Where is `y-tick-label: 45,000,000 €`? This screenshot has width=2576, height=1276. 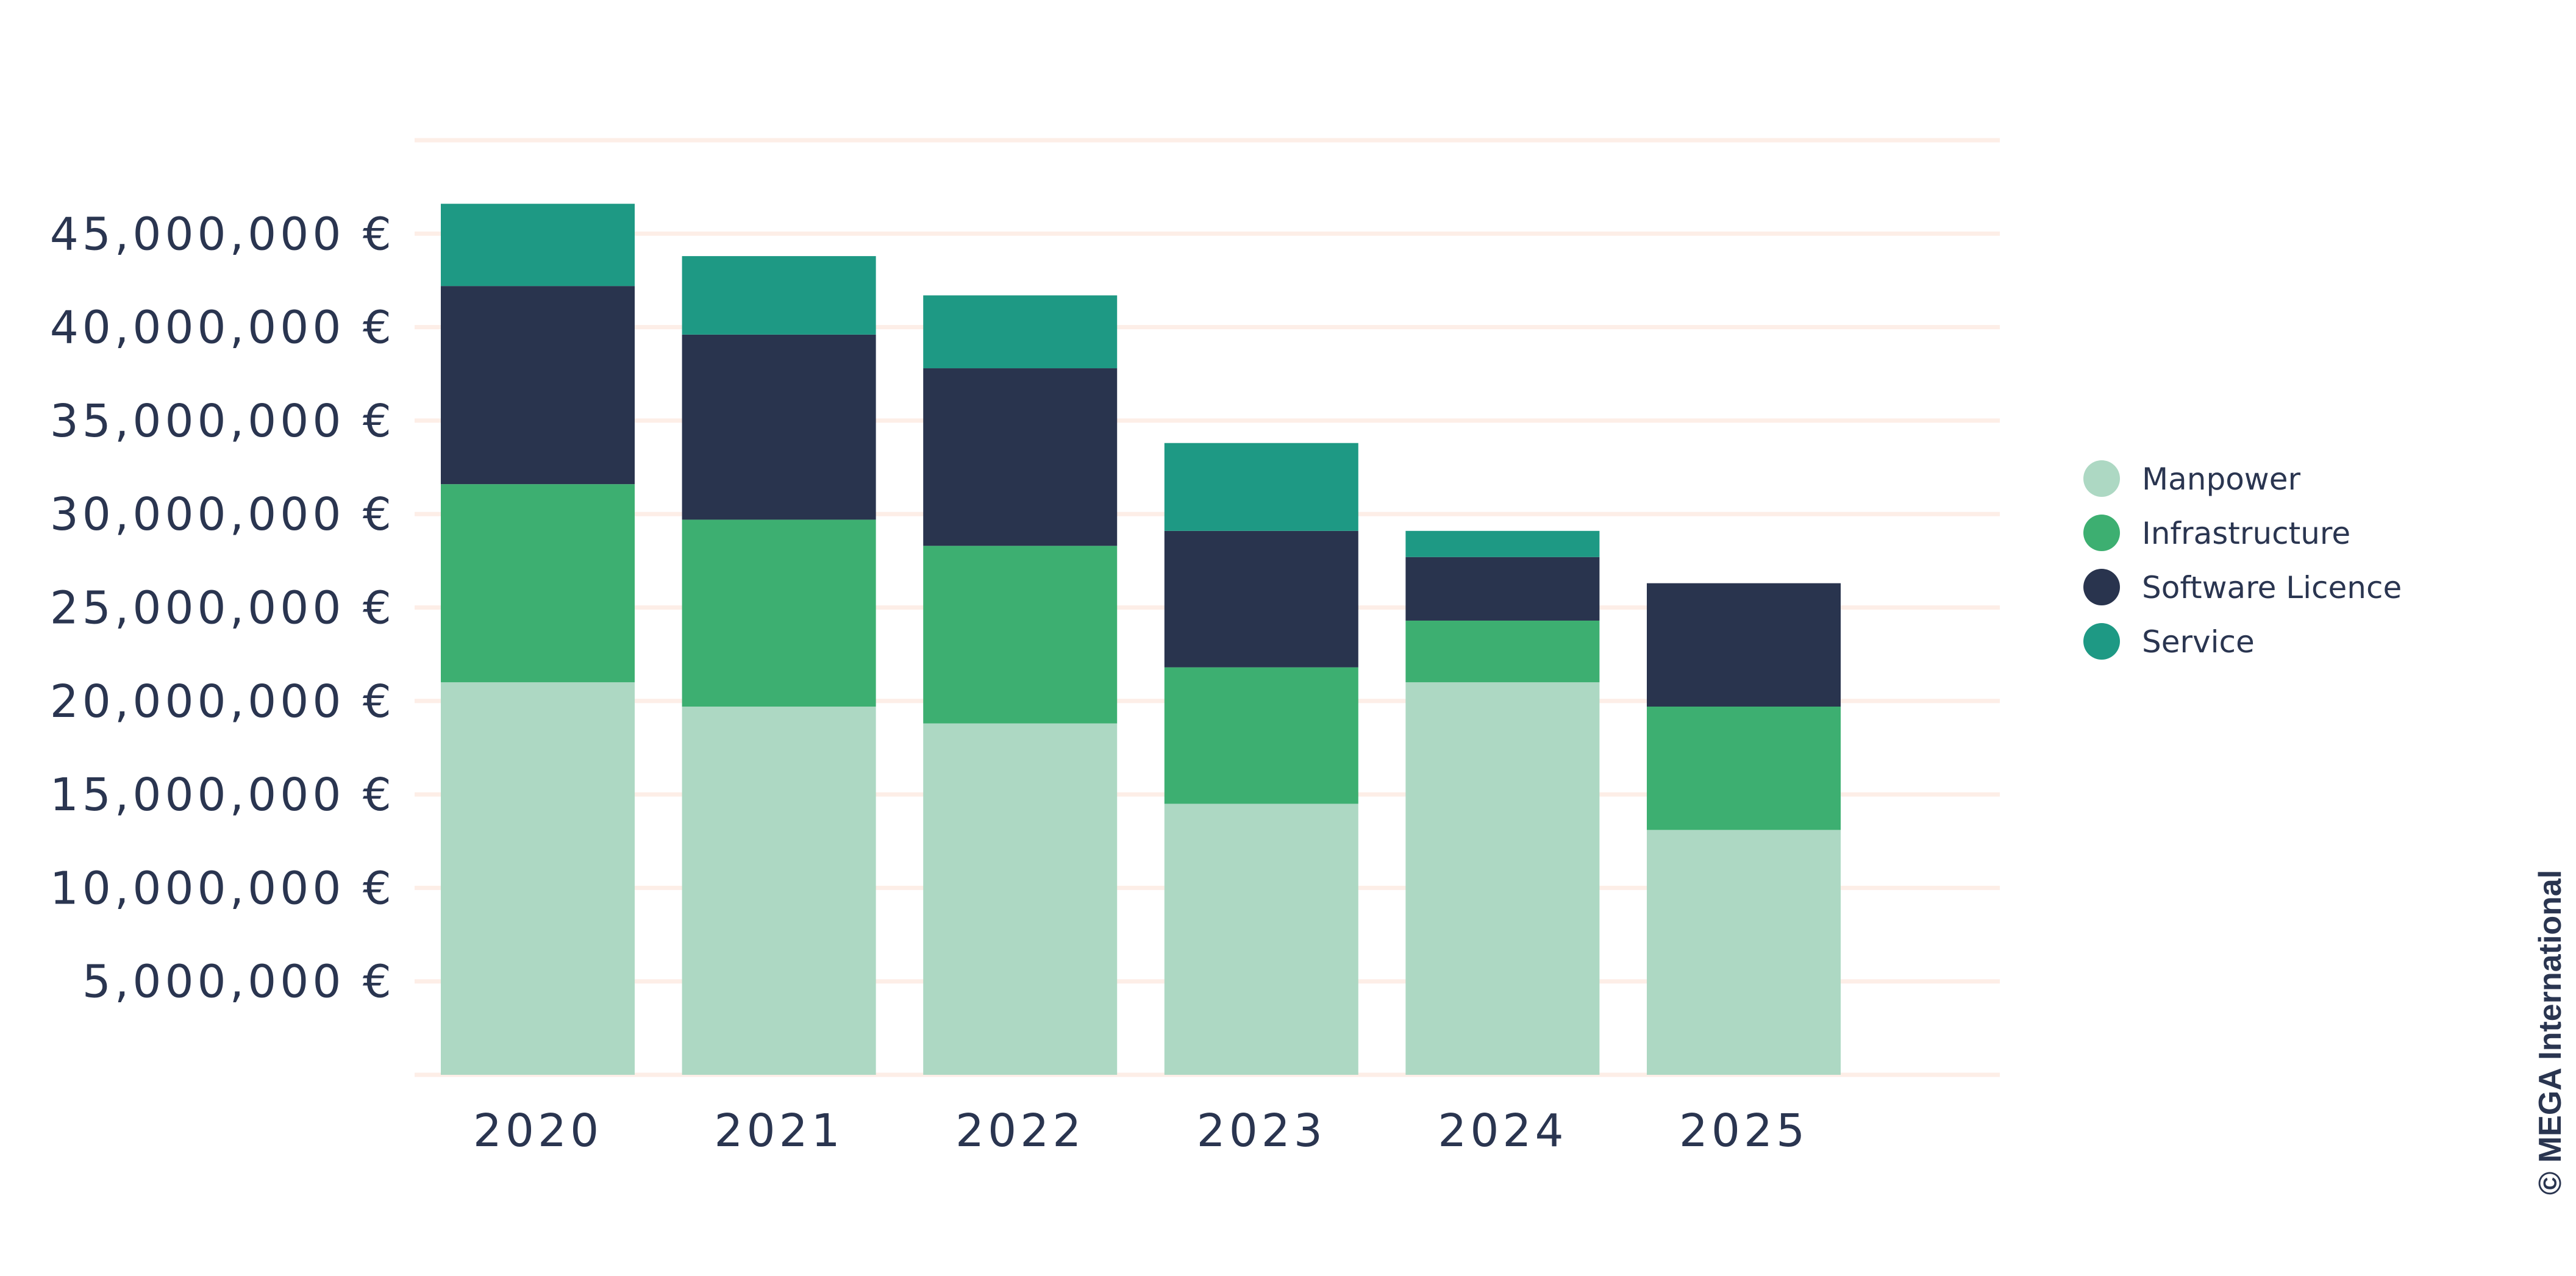 y-tick-label: 45,000,000 € is located at coordinates (222, 234).